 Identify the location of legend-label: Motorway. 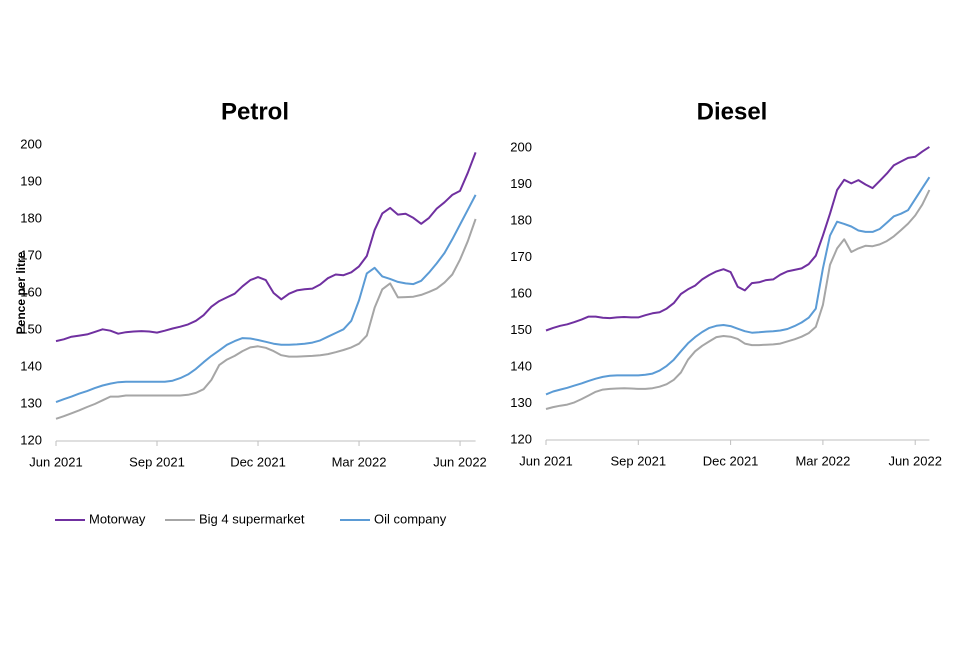
(117, 518).